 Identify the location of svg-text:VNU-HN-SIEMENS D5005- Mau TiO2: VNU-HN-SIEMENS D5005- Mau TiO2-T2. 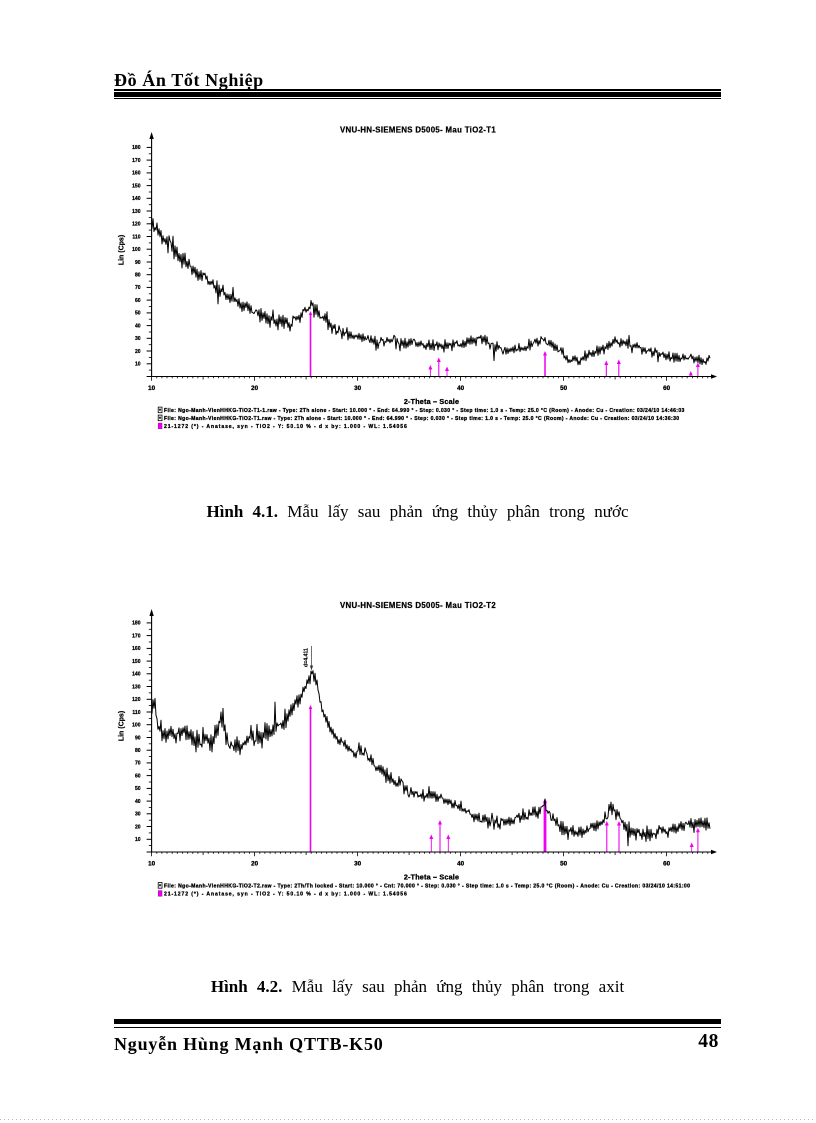
(418, 605).